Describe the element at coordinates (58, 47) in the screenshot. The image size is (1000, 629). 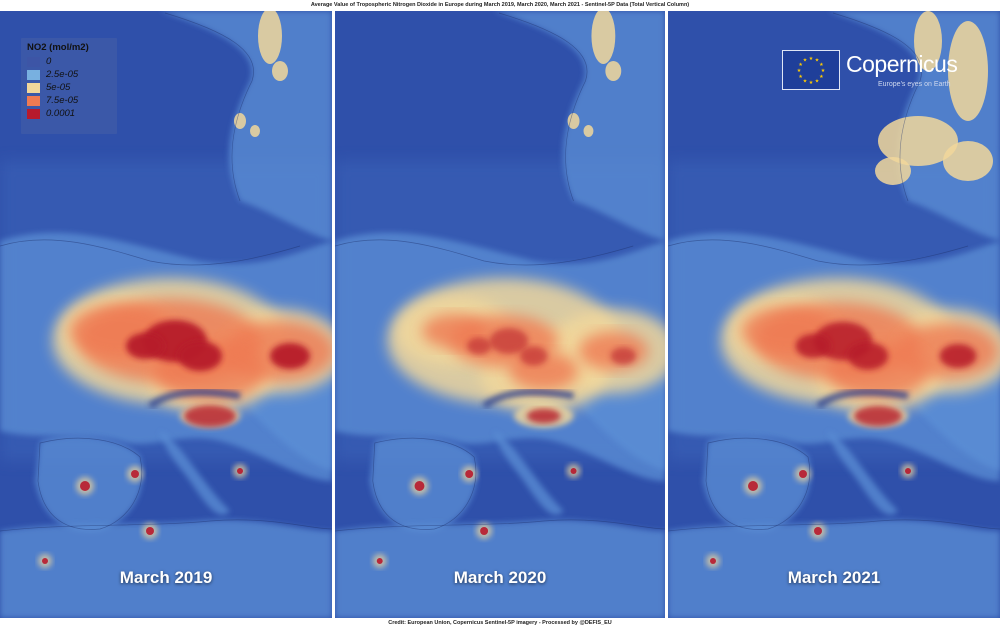
I see `legend-title: NO2 (mol/m2)` at that location.